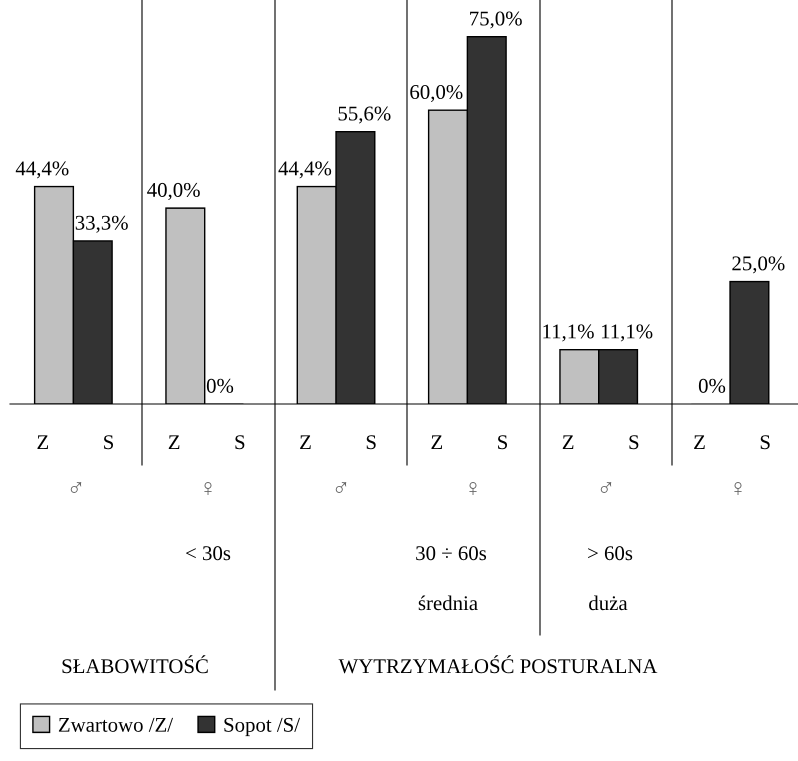  Describe the element at coordinates (262, 727) in the screenshot. I see `legend-label: Sopot /S/` at that location.